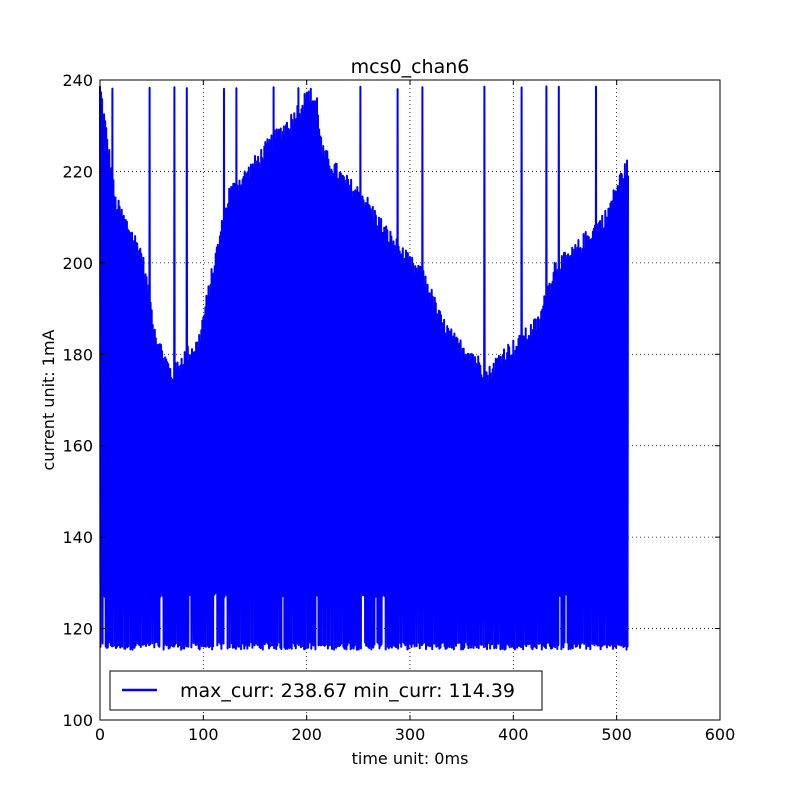 The height and width of the screenshot is (800, 800). What do you see at coordinates (77, 629) in the screenshot?
I see `y-tick-label: 120` at bounding box center [77, 629].